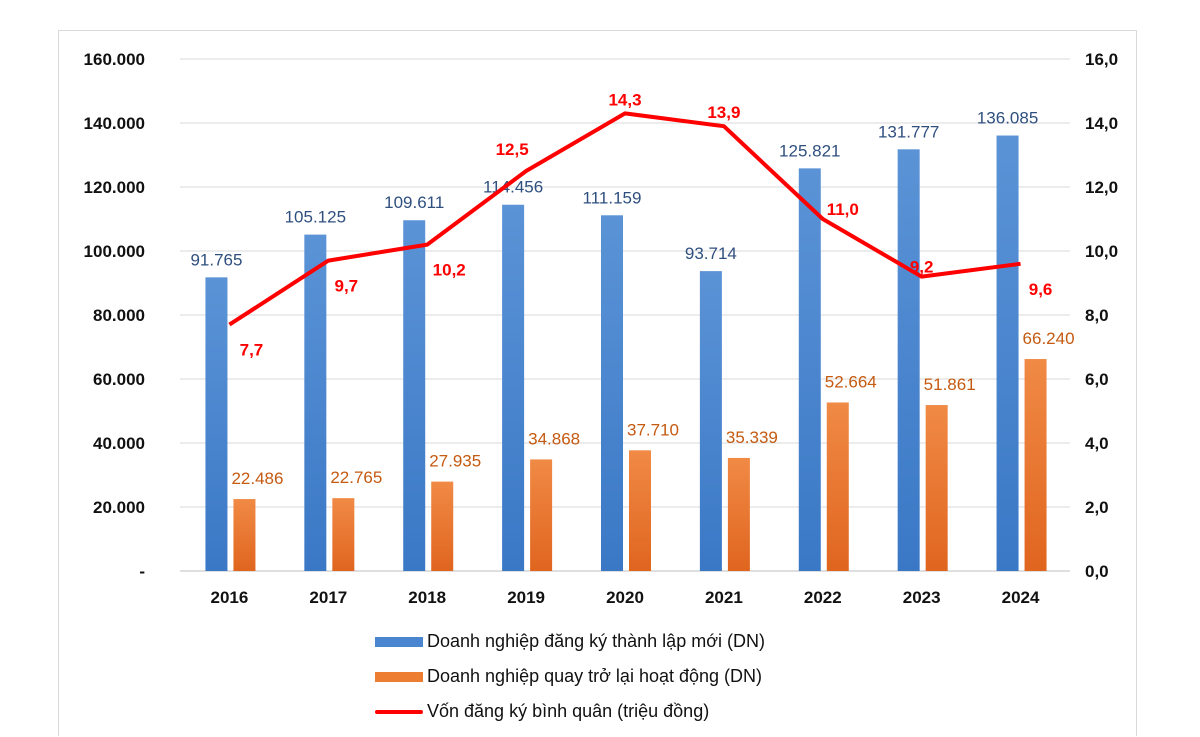 This screenshot has height=737, width=1200. Describe the element at coordinates (1097, 315) in the screenshot. I see `y-right-tick-label: 8,0` at that location.